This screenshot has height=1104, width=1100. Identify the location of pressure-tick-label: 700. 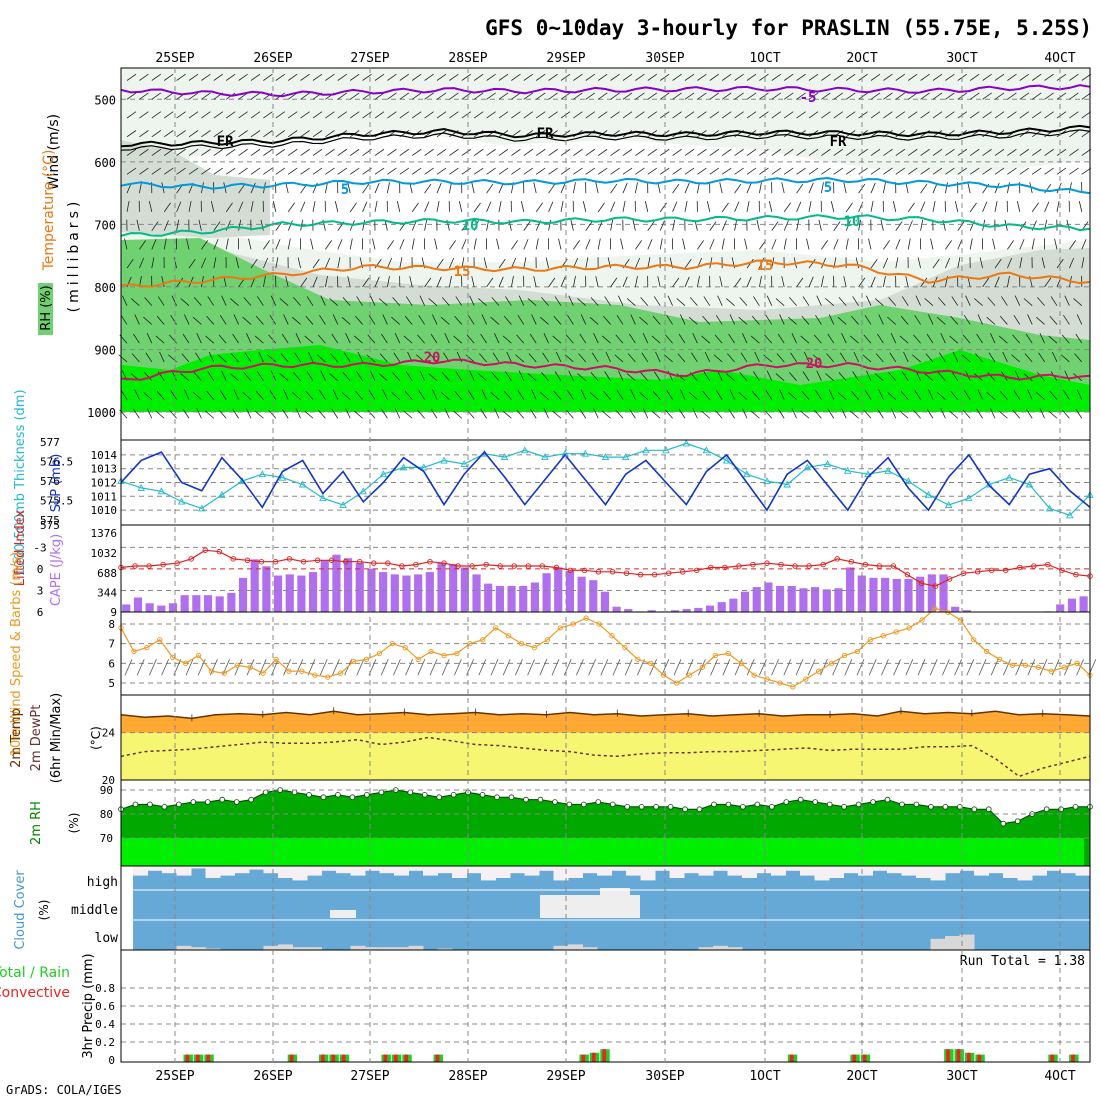
(105, 225).